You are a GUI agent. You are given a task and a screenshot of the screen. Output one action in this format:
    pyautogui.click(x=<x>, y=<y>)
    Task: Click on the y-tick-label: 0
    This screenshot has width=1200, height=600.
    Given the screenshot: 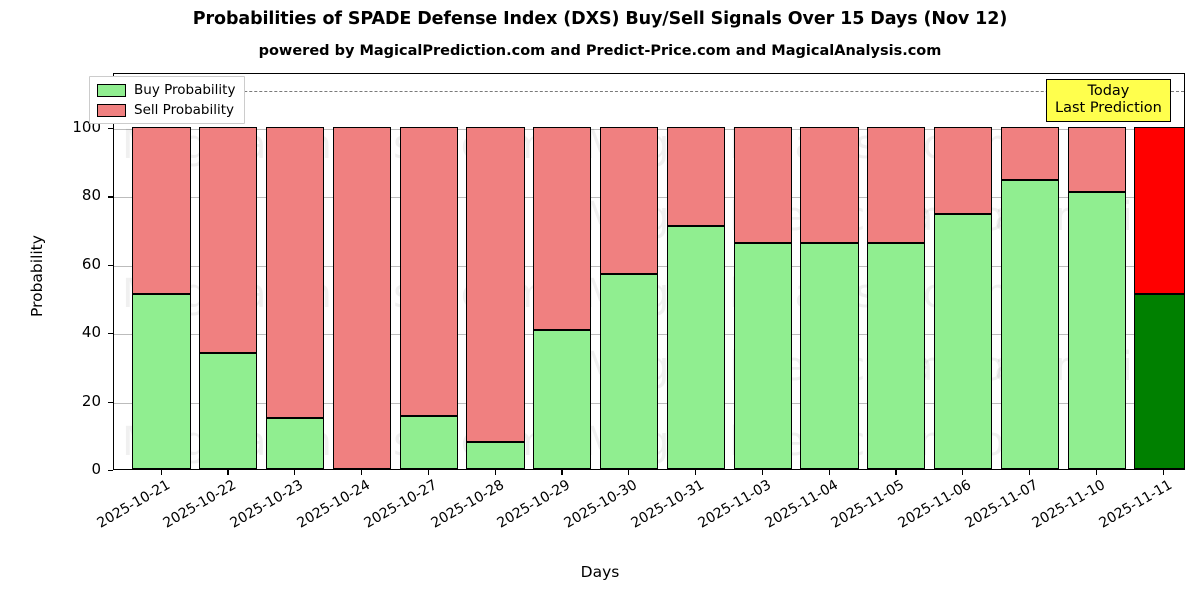 What is the action you would take?
    pyautogui.click(x=96, y=469)
    